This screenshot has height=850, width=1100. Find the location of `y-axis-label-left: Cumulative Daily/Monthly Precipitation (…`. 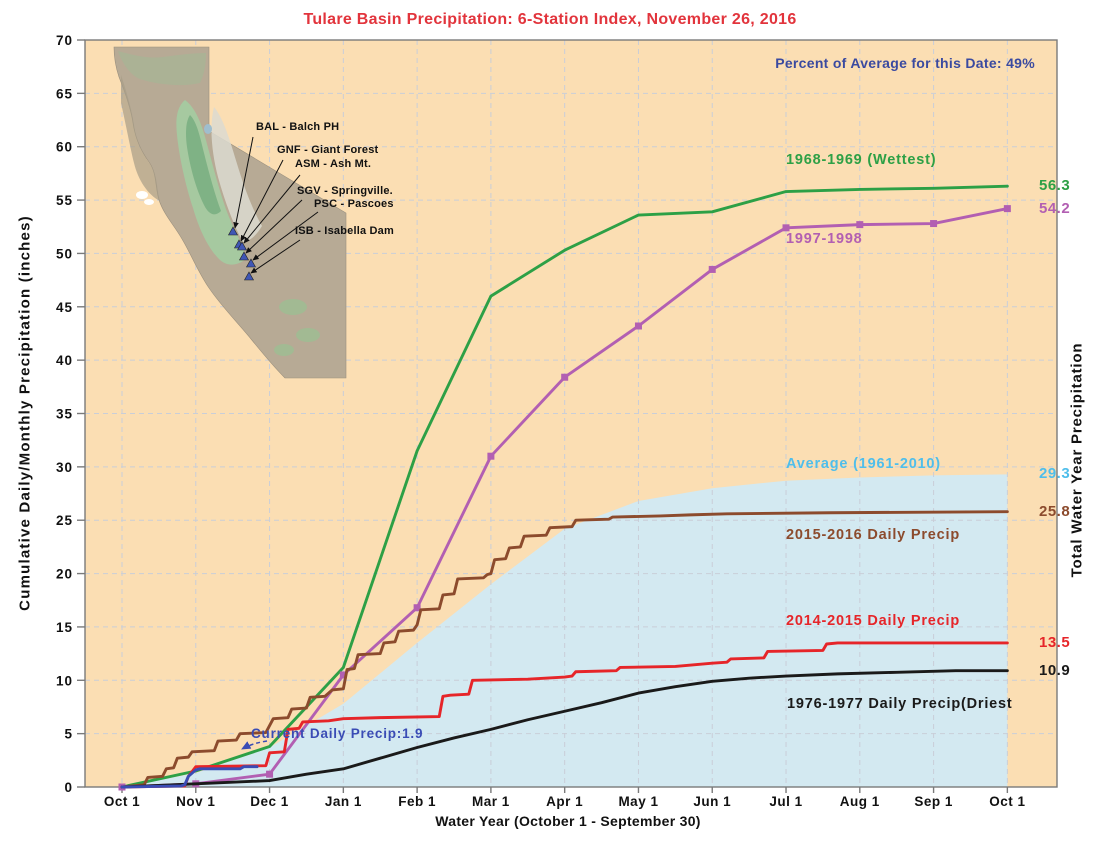

y-axis-label-left: Cumulative Daily/Monthly Precipitation (… is located at coordinates (25, 413).